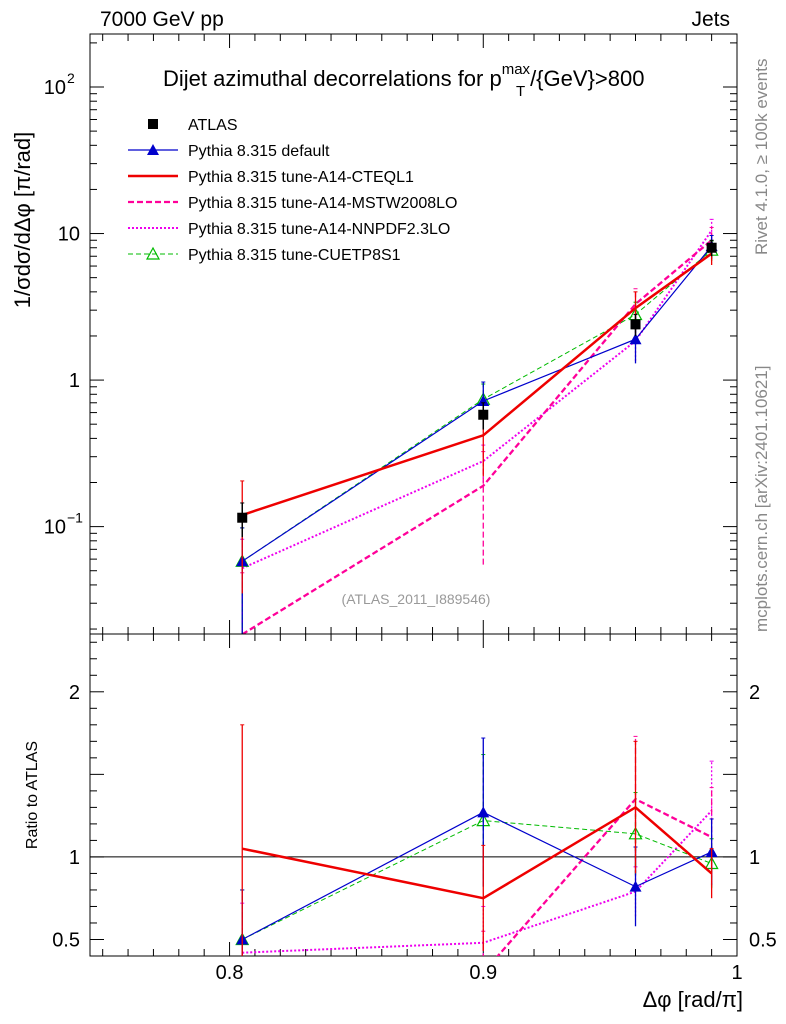  I want to click on legend-label-2: Pythia 8.315 tune-A14-CTEQL1, so click(301, 177).